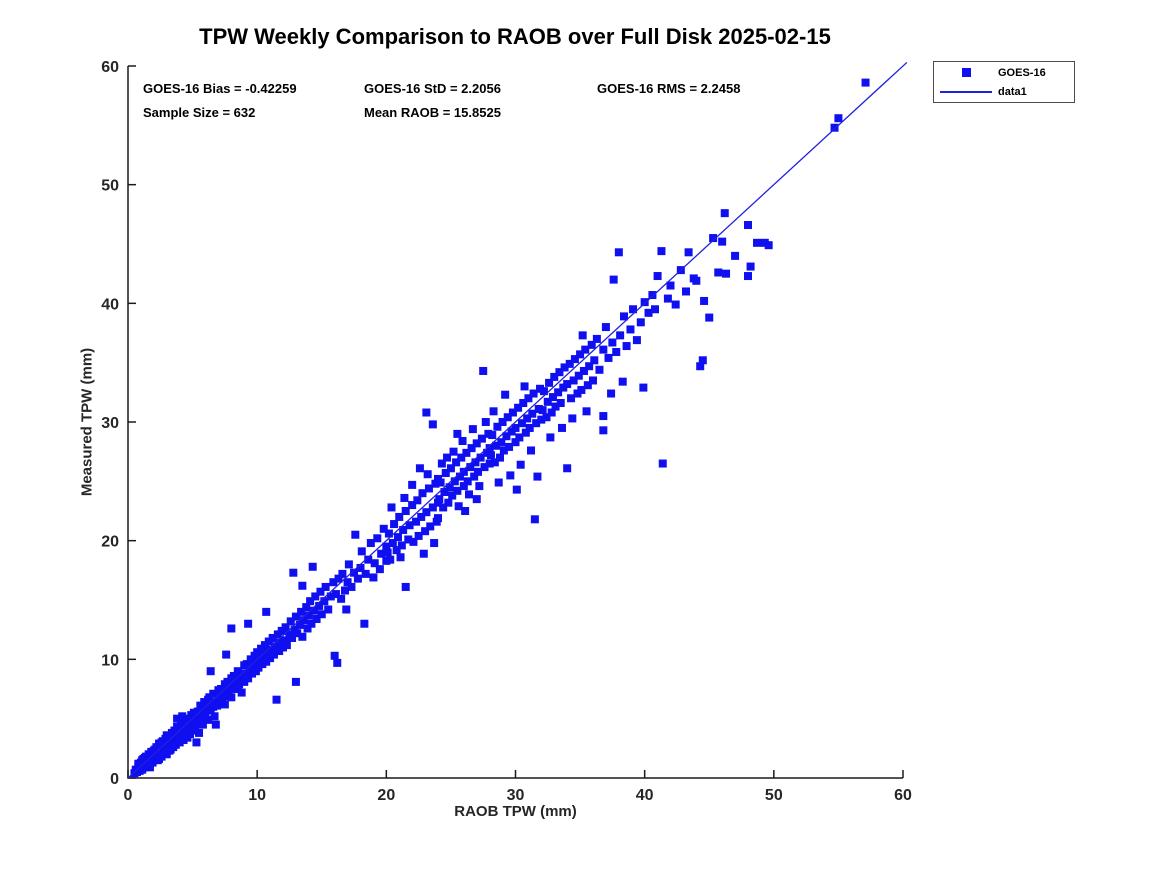 The width and height of the screenshot is (1167, 875). What do you see at coordinates (220, 88) in the screenshot?
I see `stat-bias: GOES-16 Bias = -0.42259` at bounding box center [220, 88].